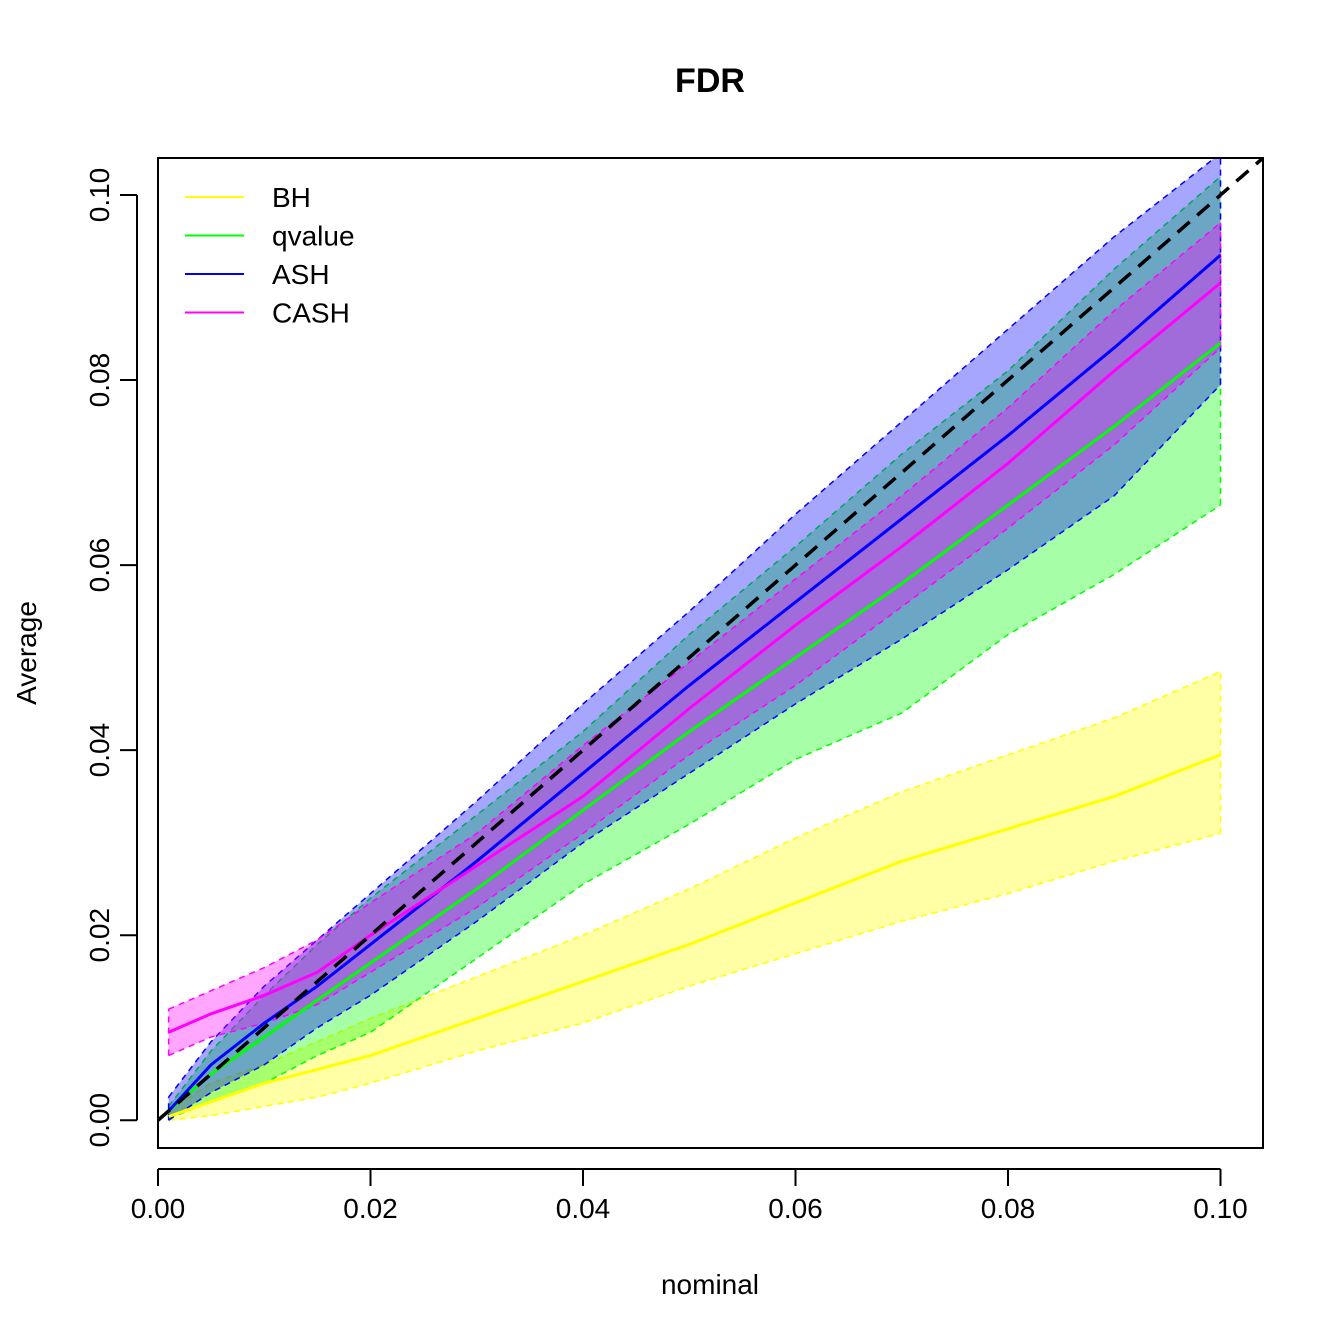 The image size is (1344, 1344). What do you see at coordinates (710, 81) in the screenshot?
I see `chart-title: FDR` at bounding box center [710, 81].